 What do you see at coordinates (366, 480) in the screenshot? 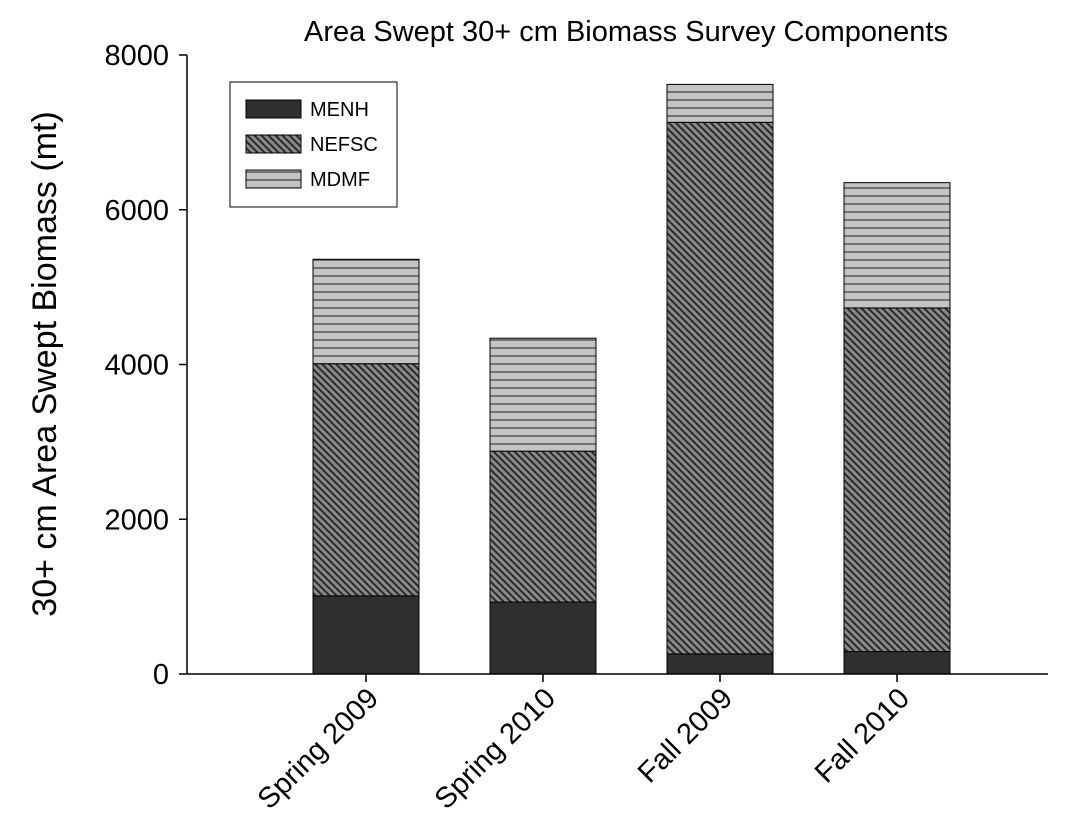
I see `bar-nefsc-spring-2009` at bounding box center [366, 480].